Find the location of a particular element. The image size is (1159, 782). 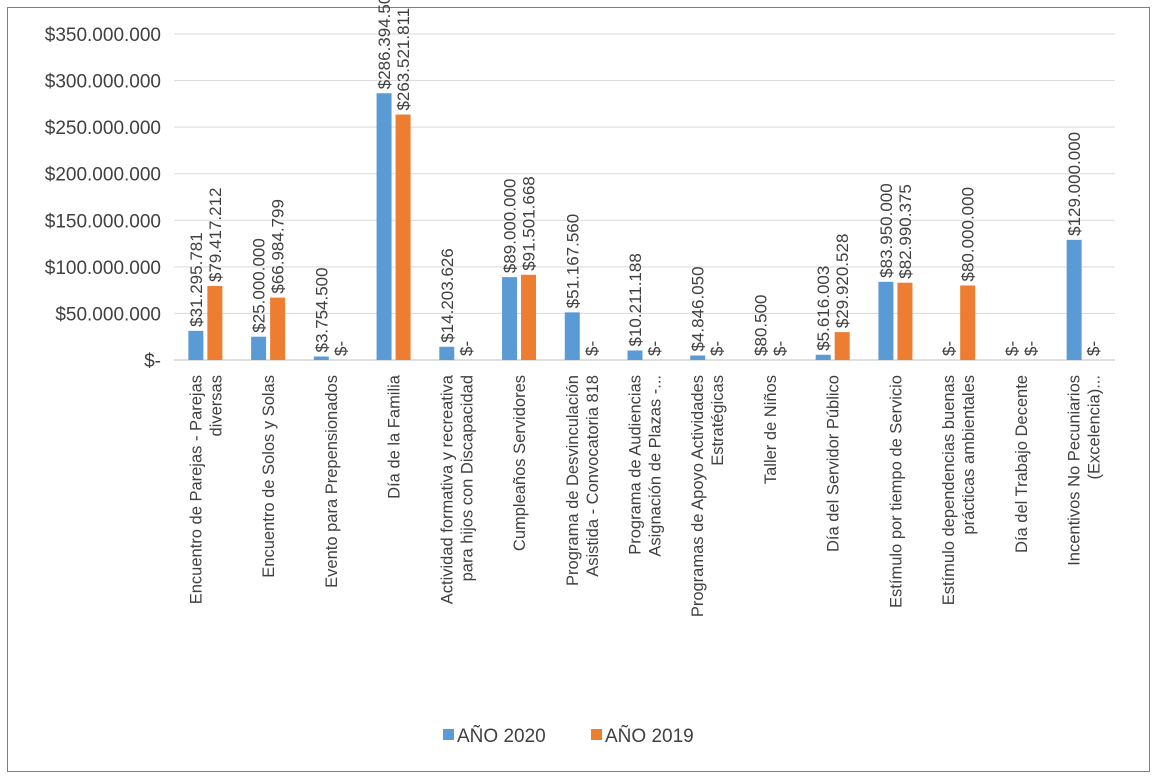

y-tick-label: $250.000.000 is located at coordinates (103, 128).